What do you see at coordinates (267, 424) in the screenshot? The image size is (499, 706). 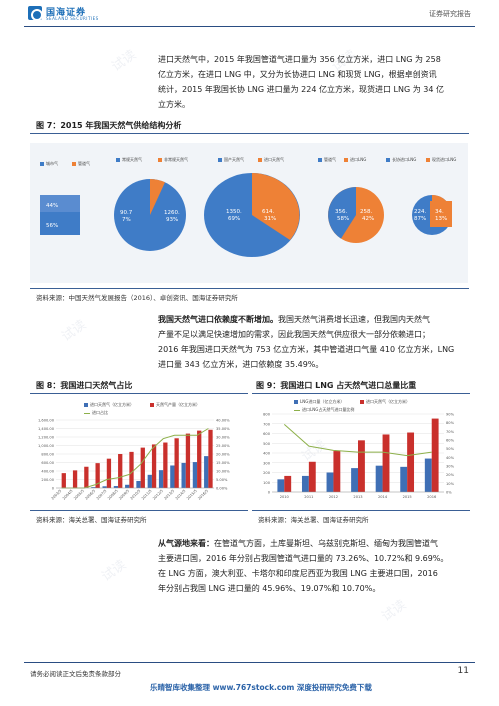 I see `y-tick-label: 700` at bounding box center [267, 424].